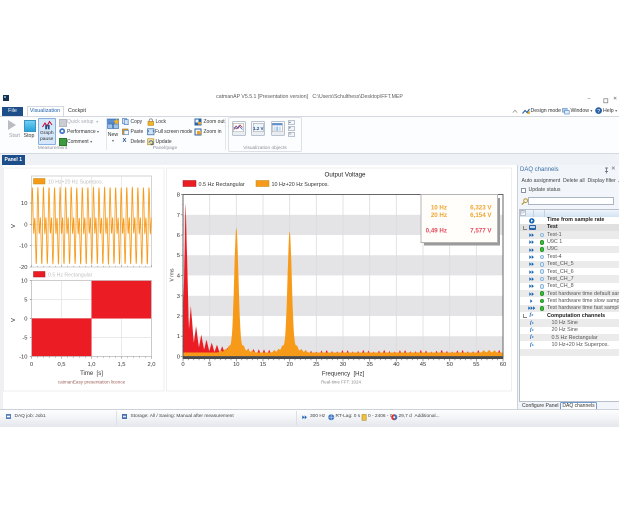 The height and width of the screenshot is (518, 619). Describe the element at coordinates (151, 365) in the screenshot. I see `svg-text: 2,0` at that location.